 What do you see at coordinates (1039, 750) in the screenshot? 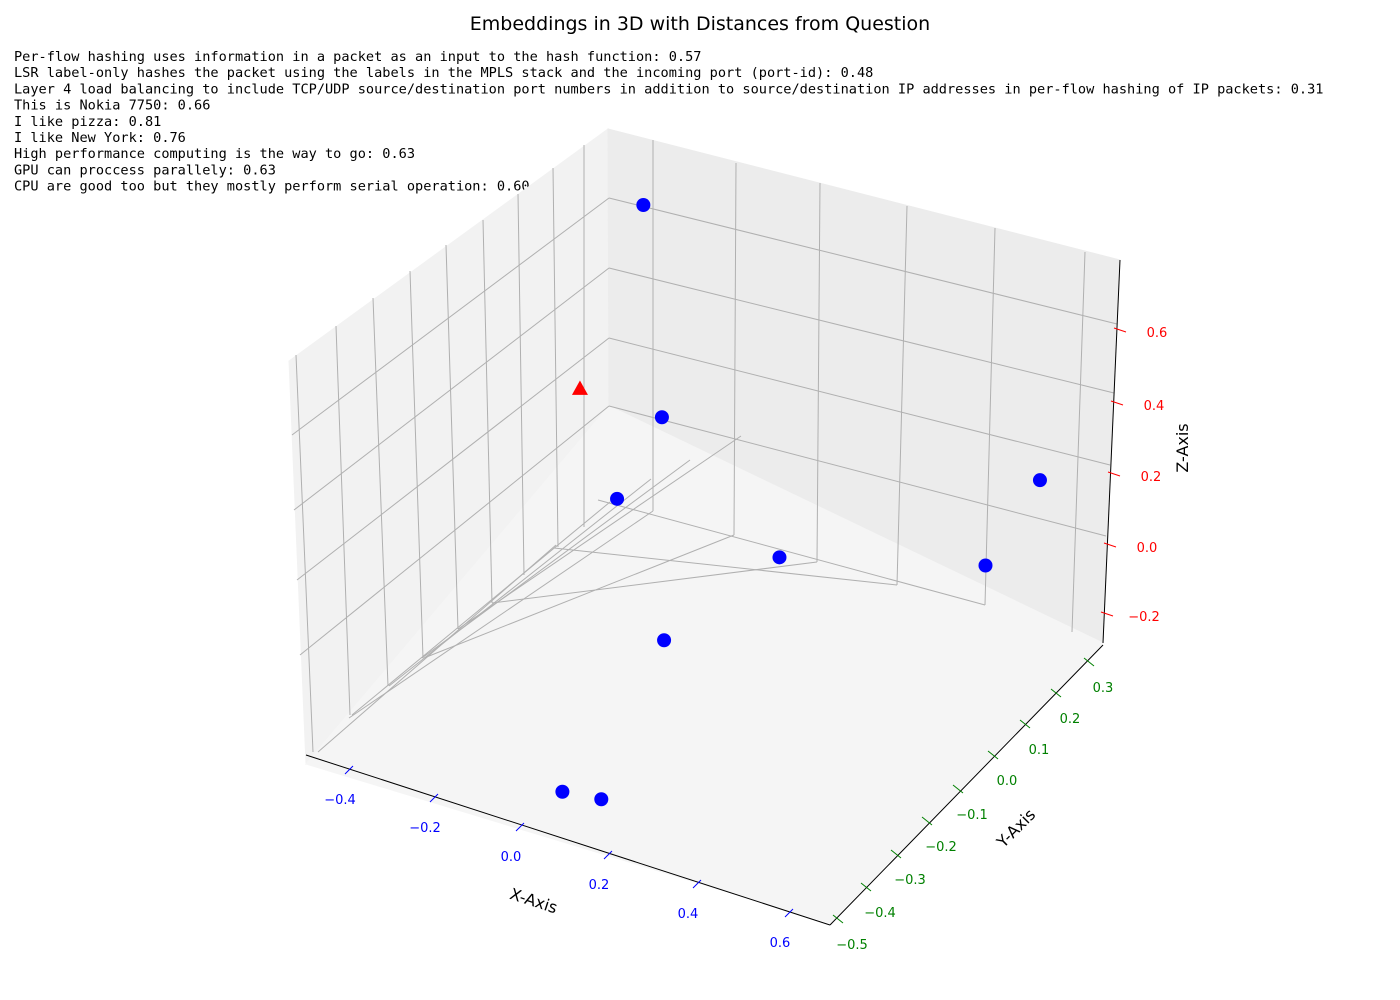
I see `y-tick-label: 0.1` at bounding box center [1039, 750].